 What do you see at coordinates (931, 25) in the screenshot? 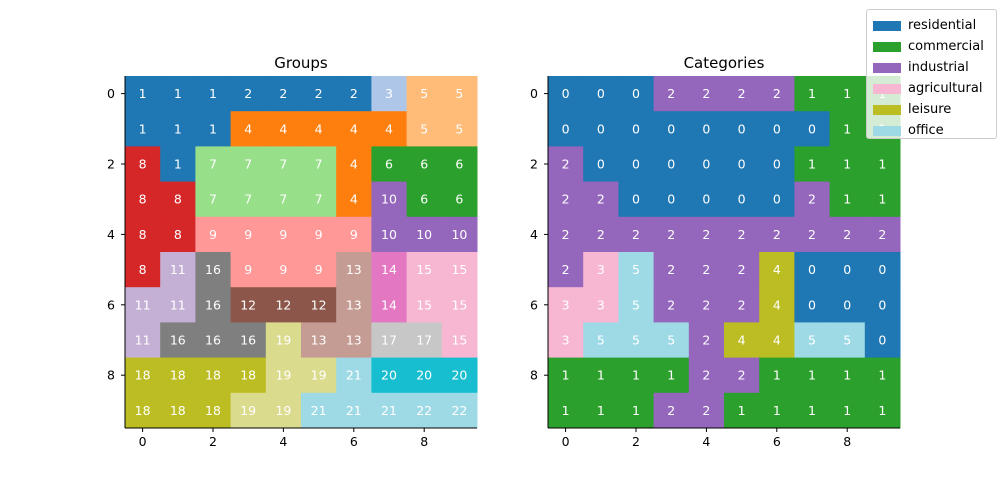
I see `legend-item-residential: residential` at bounding box center [931, 25].